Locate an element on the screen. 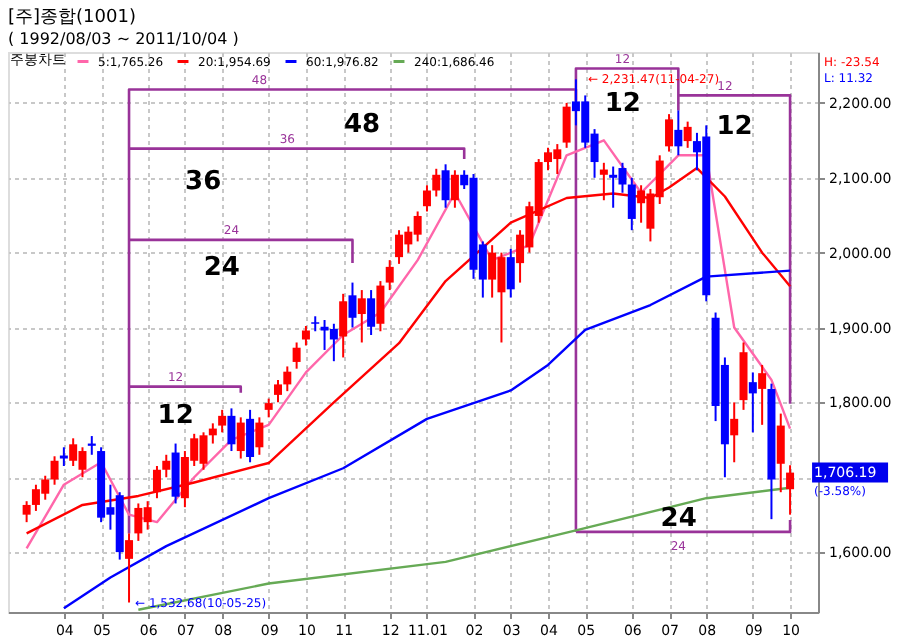 This screenshot has width=900, height=644. chart-title: [주]종합(1001) is located at coordinates (72, 18).